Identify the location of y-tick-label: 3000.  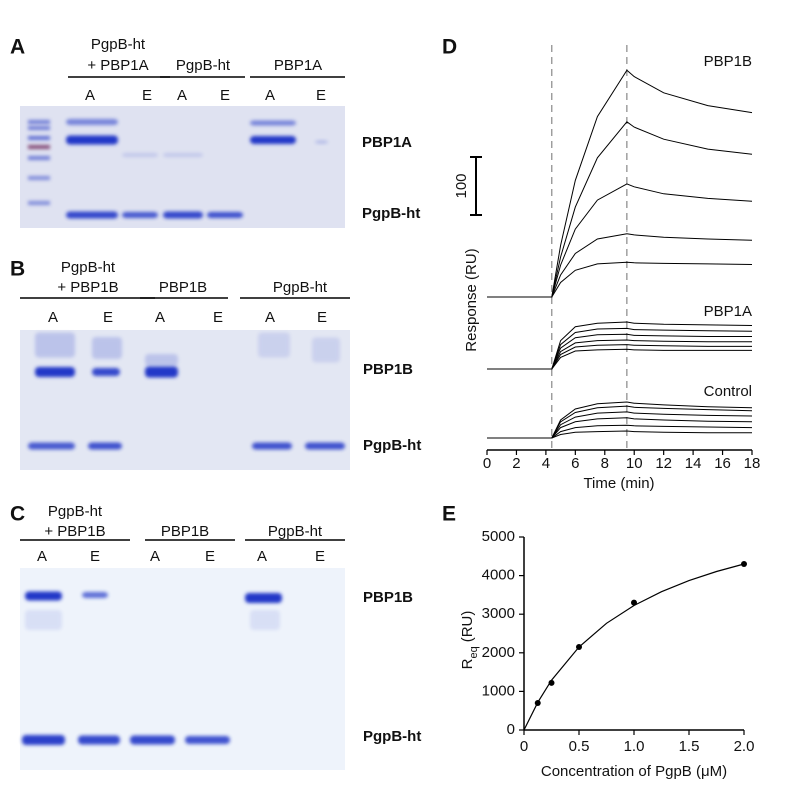
(498, 613).